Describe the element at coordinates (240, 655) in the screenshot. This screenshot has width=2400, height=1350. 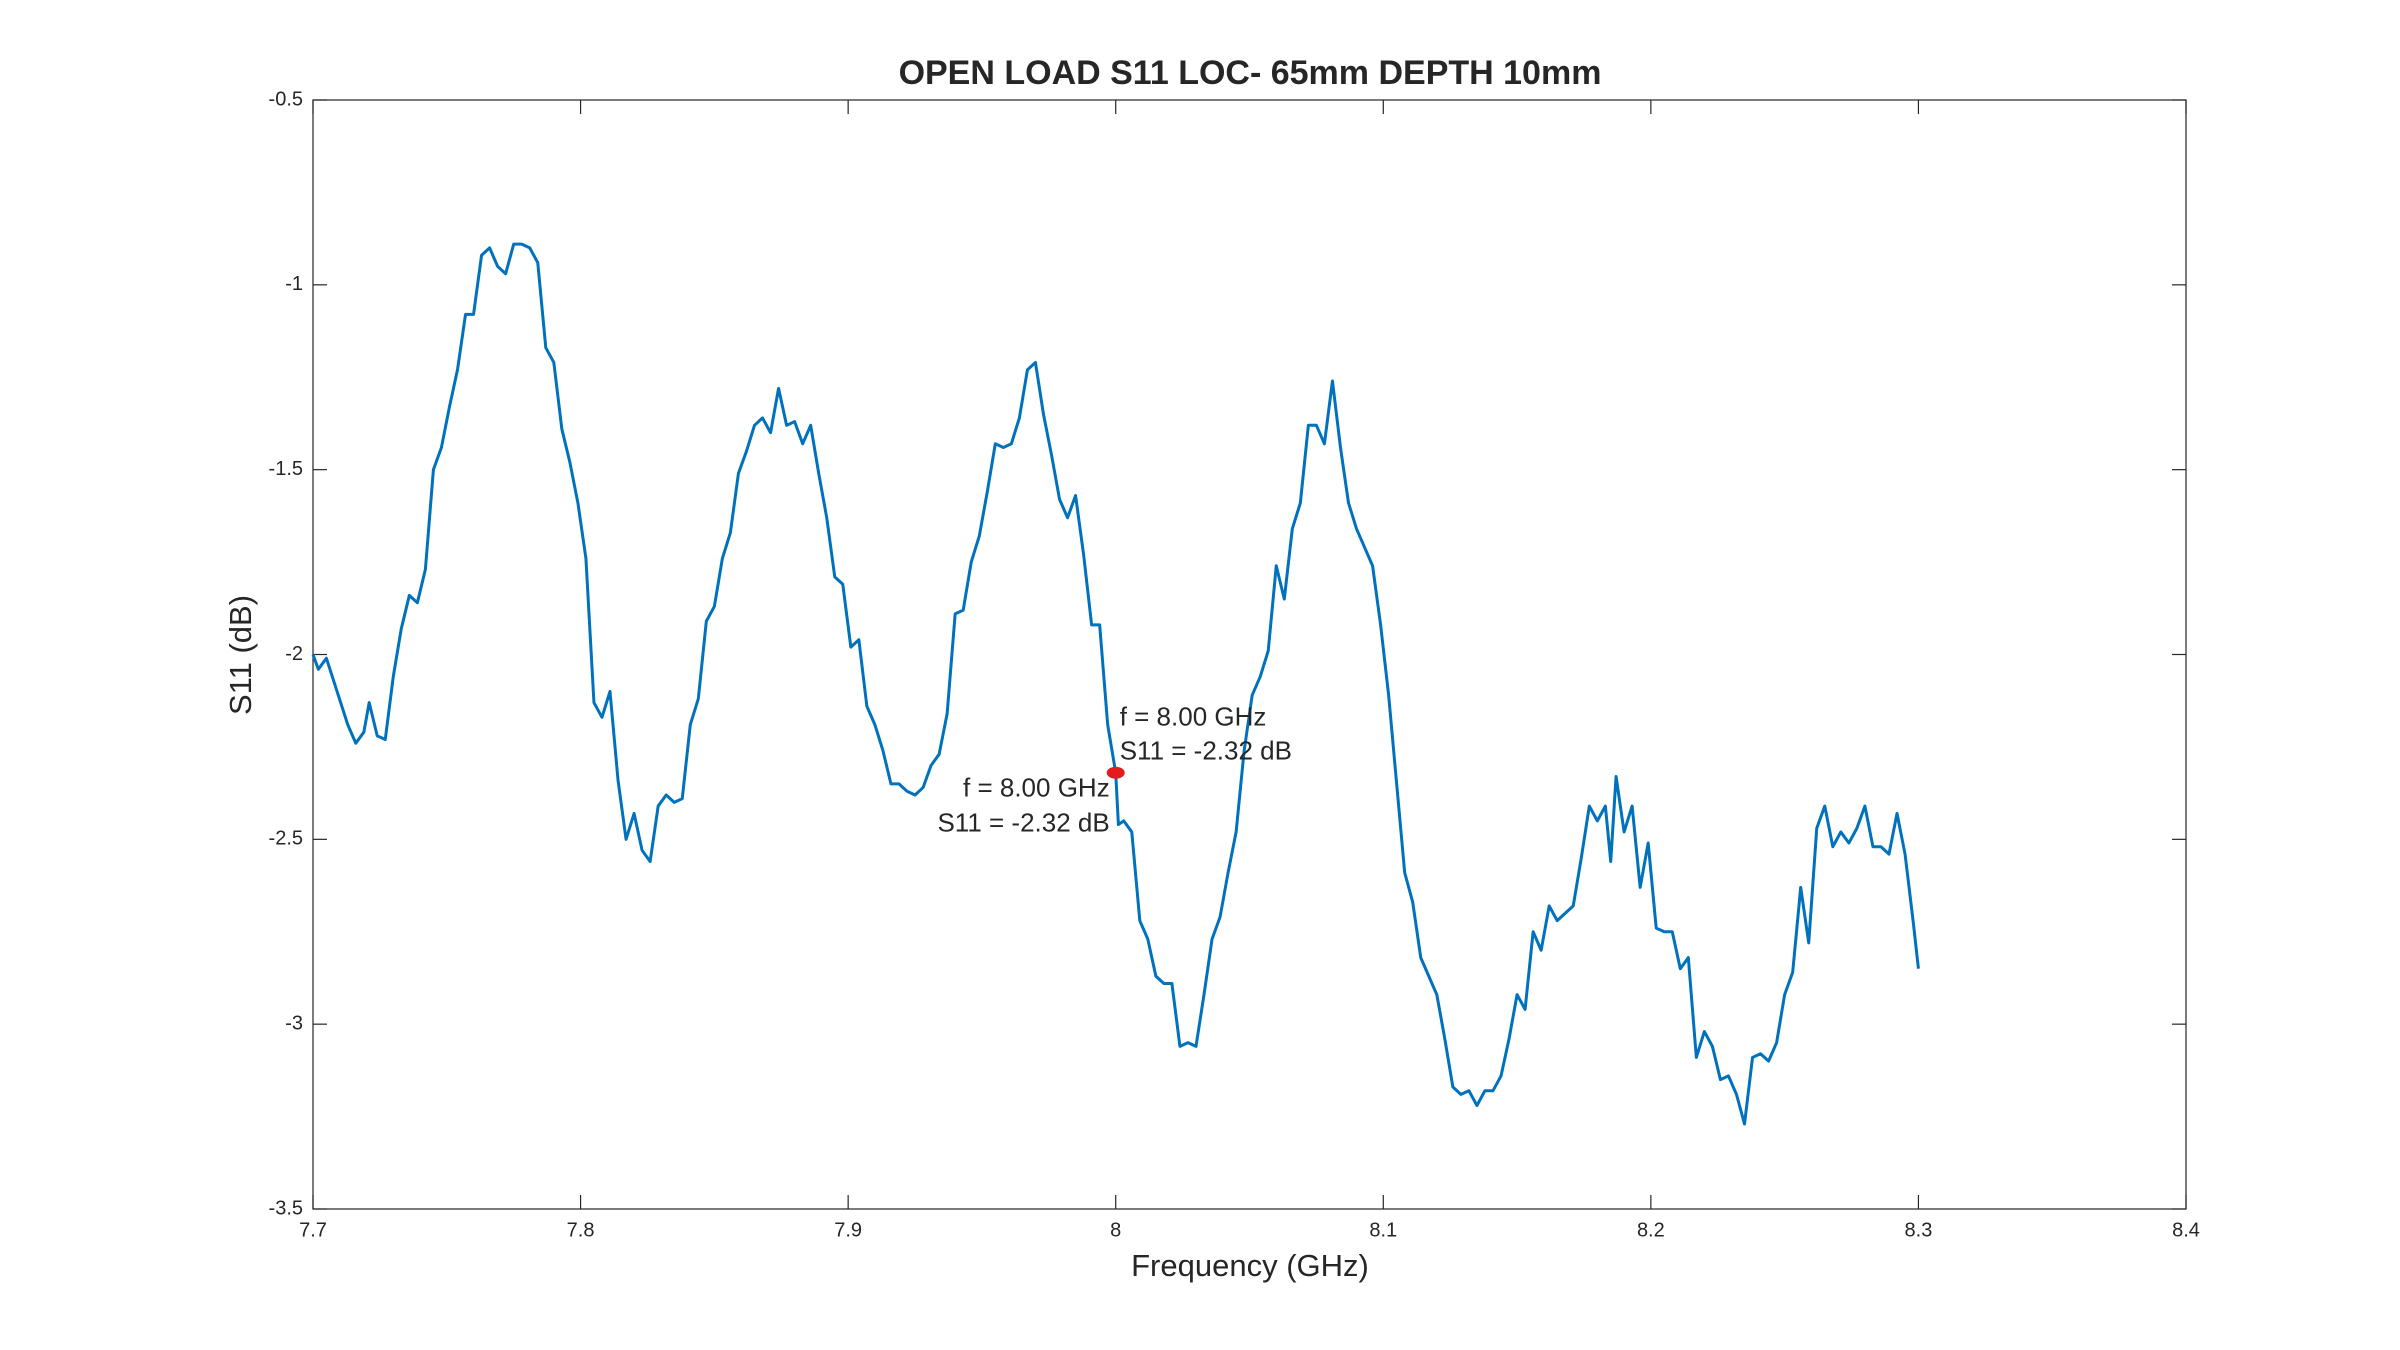
I see `y-axis-label: S11 (dB)` at that location.